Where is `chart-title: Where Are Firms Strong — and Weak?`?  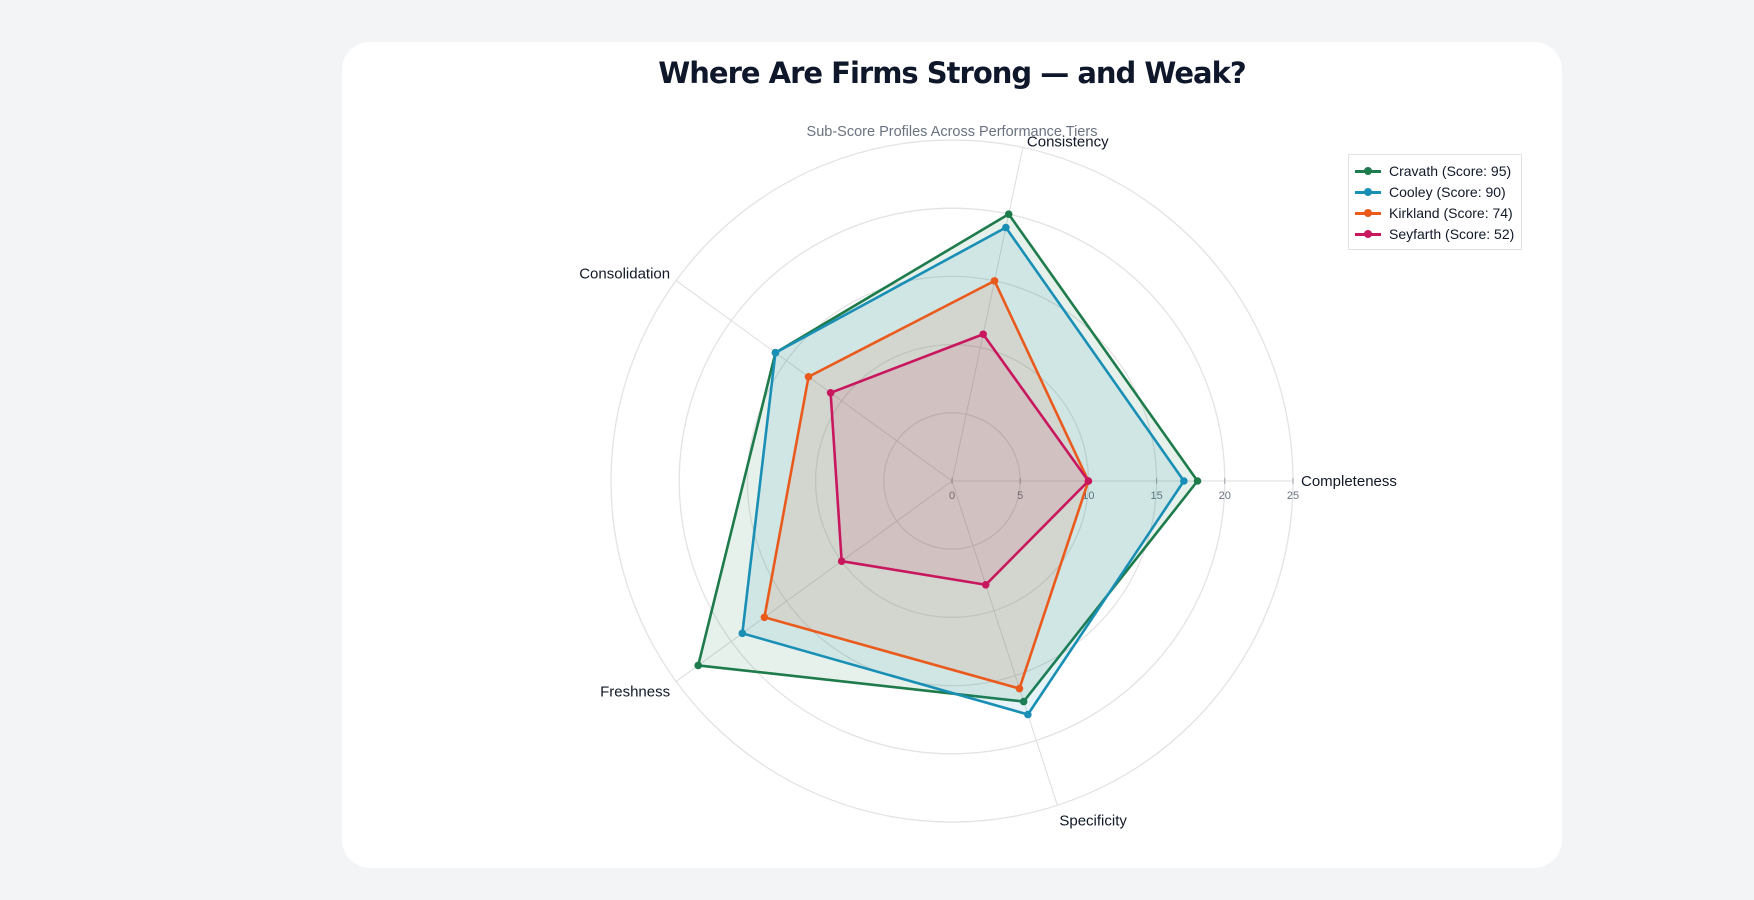
chart-title: Where Are Firms Strong — and Weak? is located at coordinates (952, 73).